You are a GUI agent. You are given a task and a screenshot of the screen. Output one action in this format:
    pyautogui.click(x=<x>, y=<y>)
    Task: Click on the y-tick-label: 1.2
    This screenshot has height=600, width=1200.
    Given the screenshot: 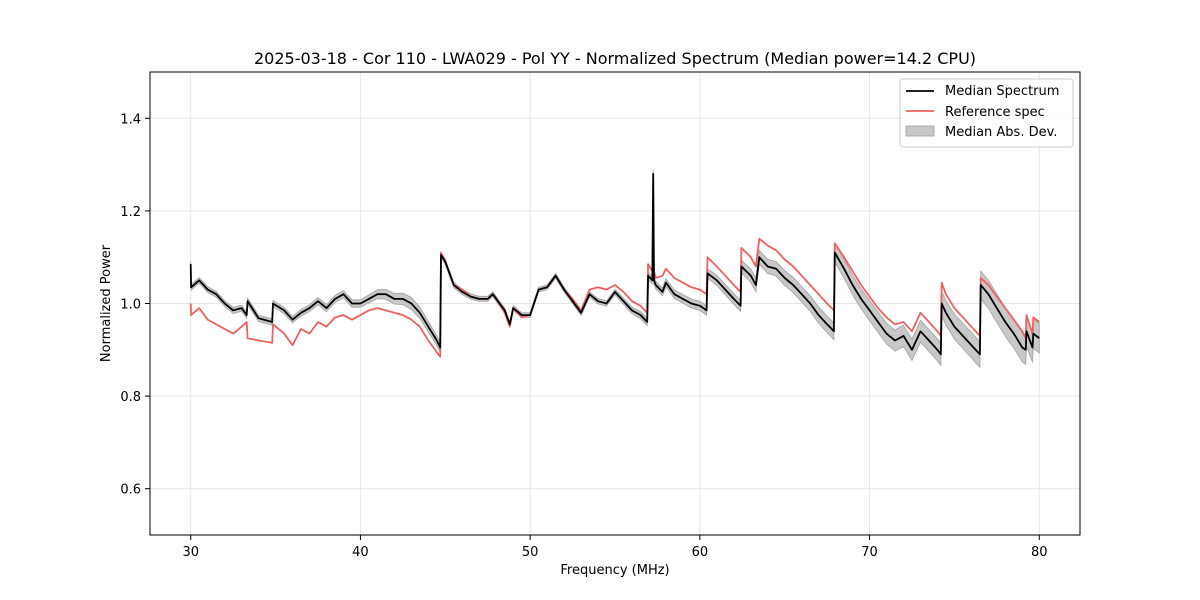 What is the action you would take?
    pyautogui.click(x=130, y=212)
    